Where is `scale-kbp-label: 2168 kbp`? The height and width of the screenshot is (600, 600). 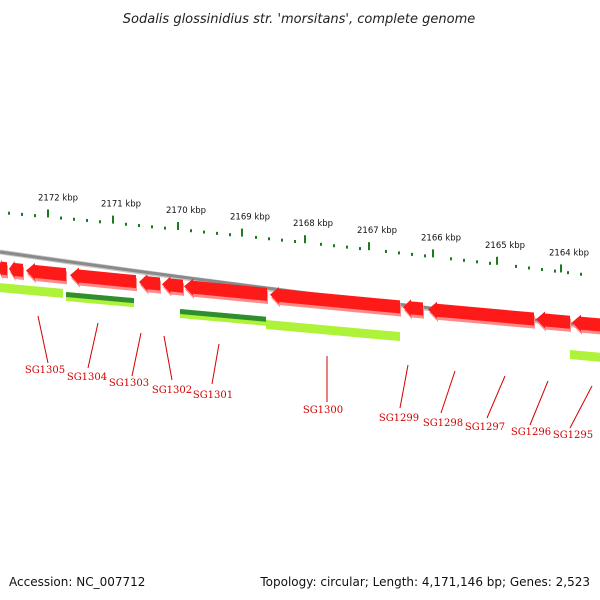 scale-kbp-label: 2168 kbp is located at coordinates (313, 224).